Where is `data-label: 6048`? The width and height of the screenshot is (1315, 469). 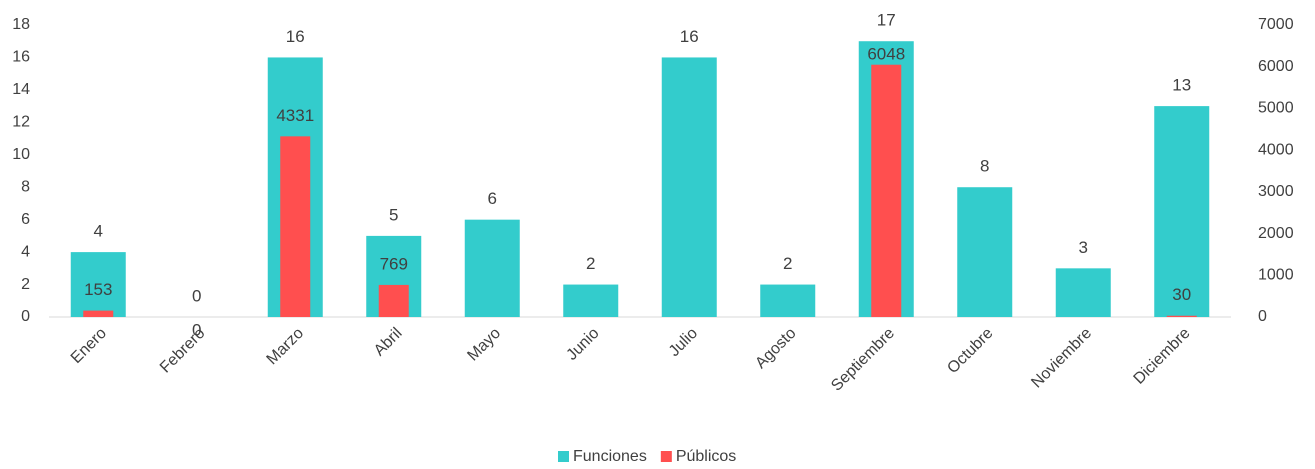
data-label: 6048 is located at coordinates (886, 54).